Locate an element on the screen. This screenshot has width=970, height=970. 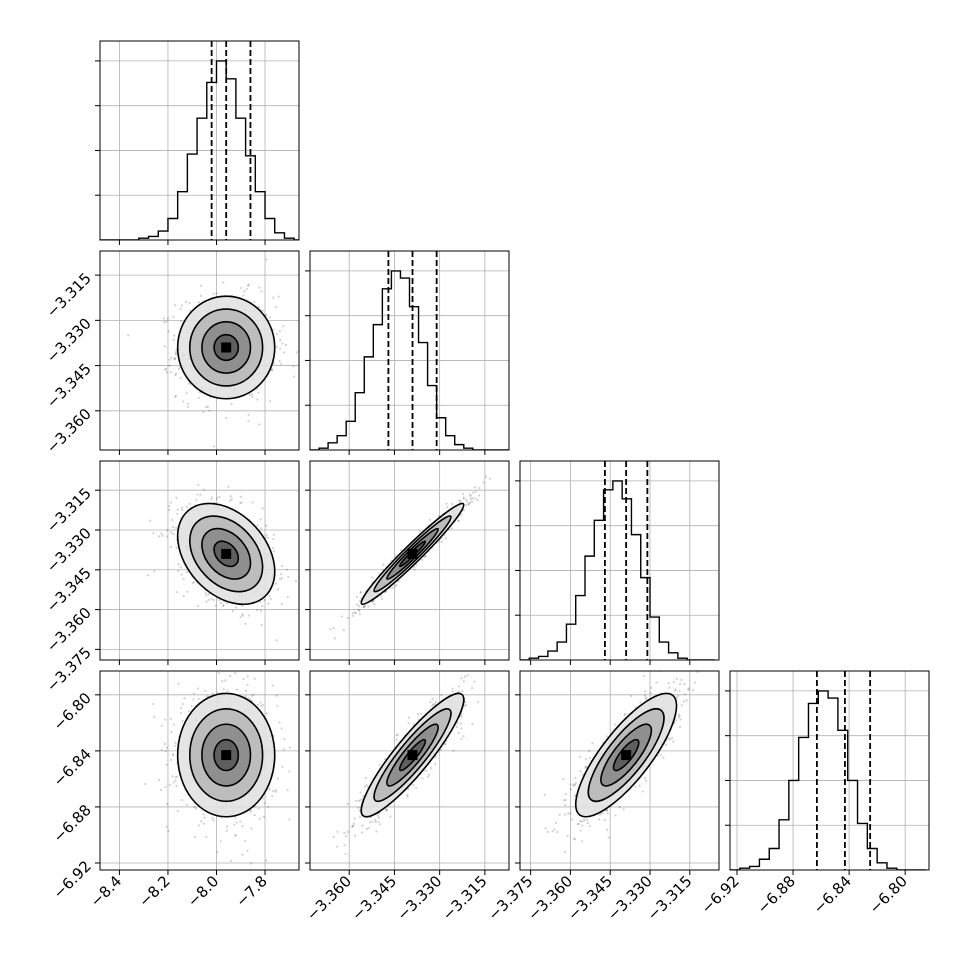
x-tick-label: −3.315 is located at coordinates (465, 898).